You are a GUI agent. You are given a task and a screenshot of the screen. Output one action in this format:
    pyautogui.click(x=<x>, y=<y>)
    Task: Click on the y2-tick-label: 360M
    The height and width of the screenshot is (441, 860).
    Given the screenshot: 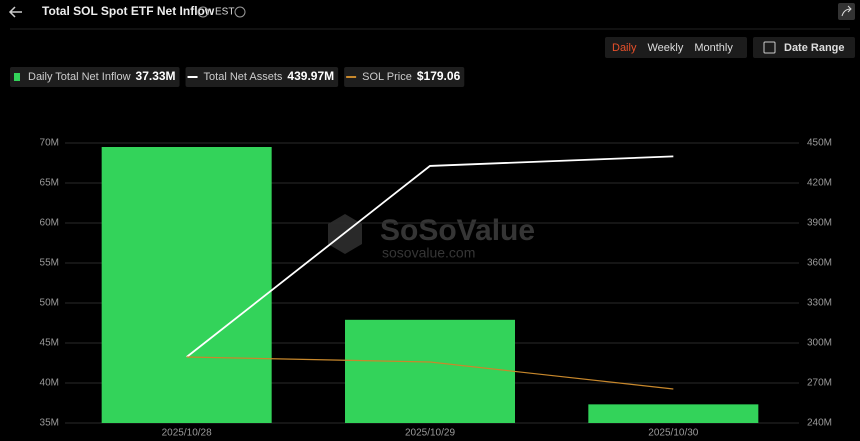 What is the action you would take?
    pyautogui.click(x=819, y=263)
    